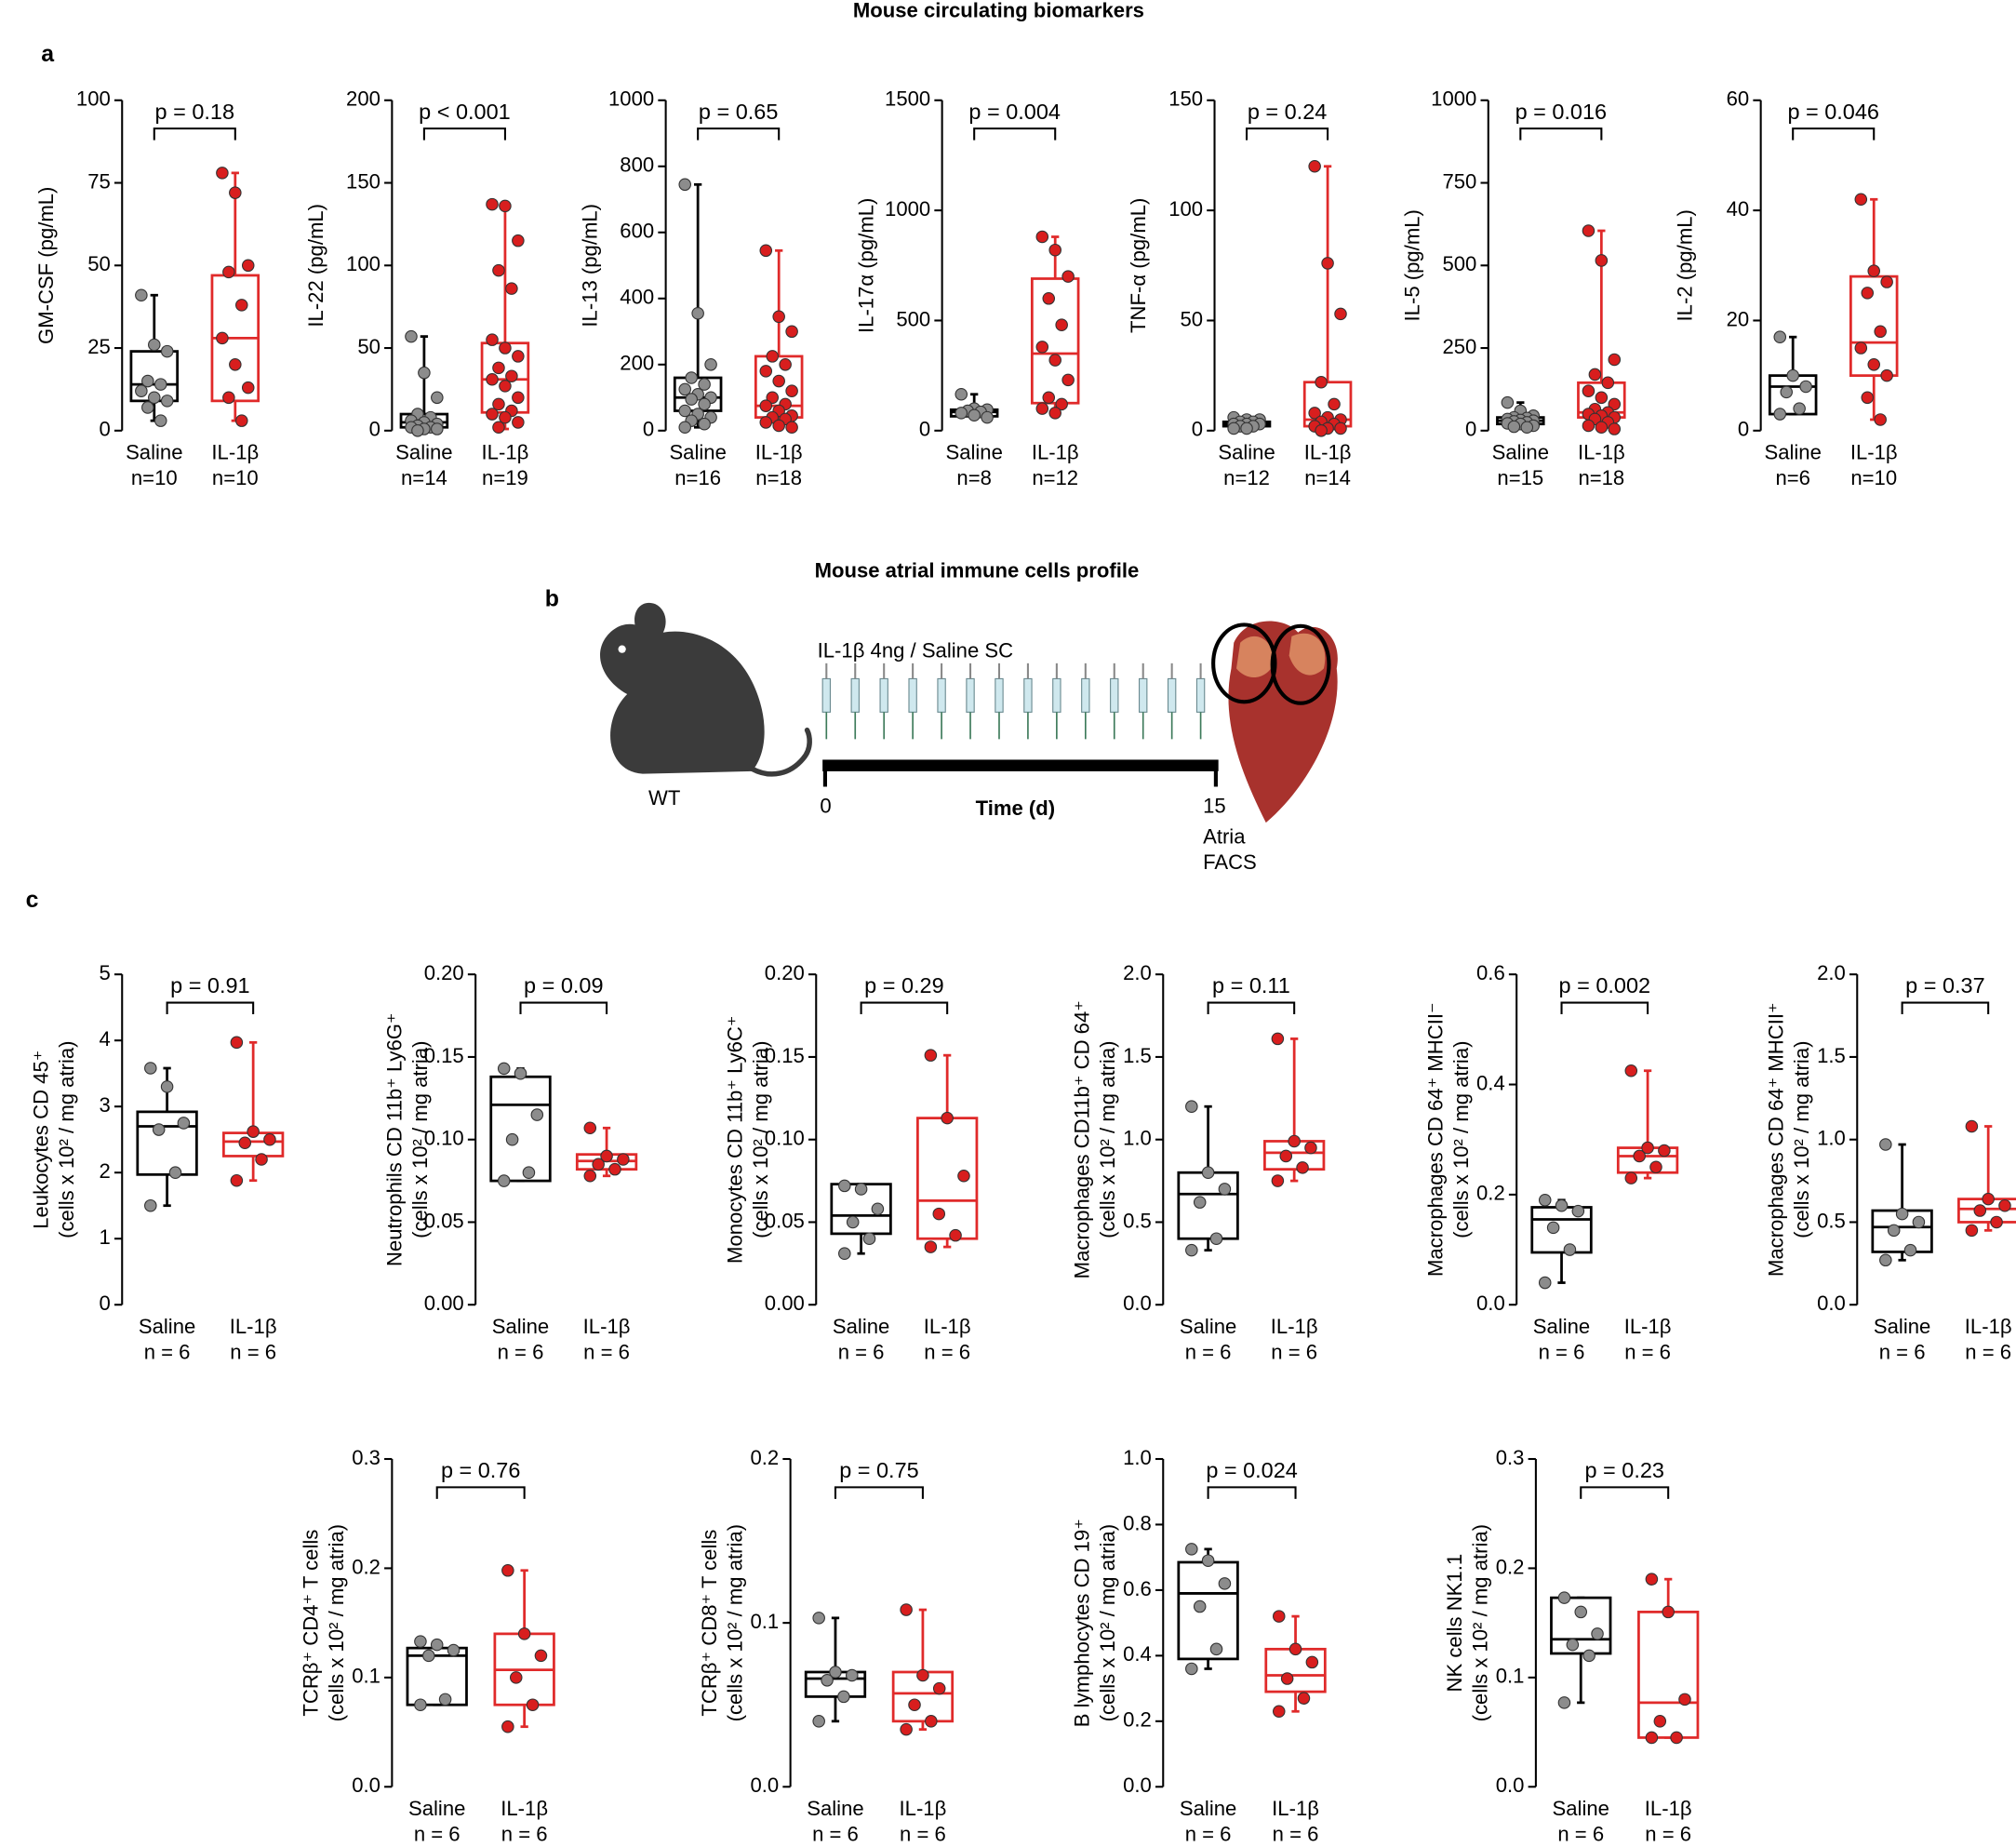 Image resolution: width=2016 pixels, height=1847 pixels. Describe the element at coordinates (865, 265) in the screenshot. I see `y-axis-label: IL-17α (pg/mL)` at that location.